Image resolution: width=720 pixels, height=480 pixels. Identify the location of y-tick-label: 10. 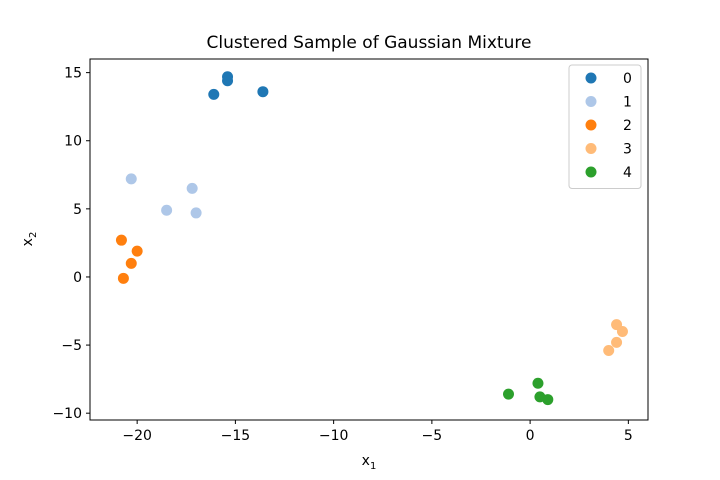
(73, 142).